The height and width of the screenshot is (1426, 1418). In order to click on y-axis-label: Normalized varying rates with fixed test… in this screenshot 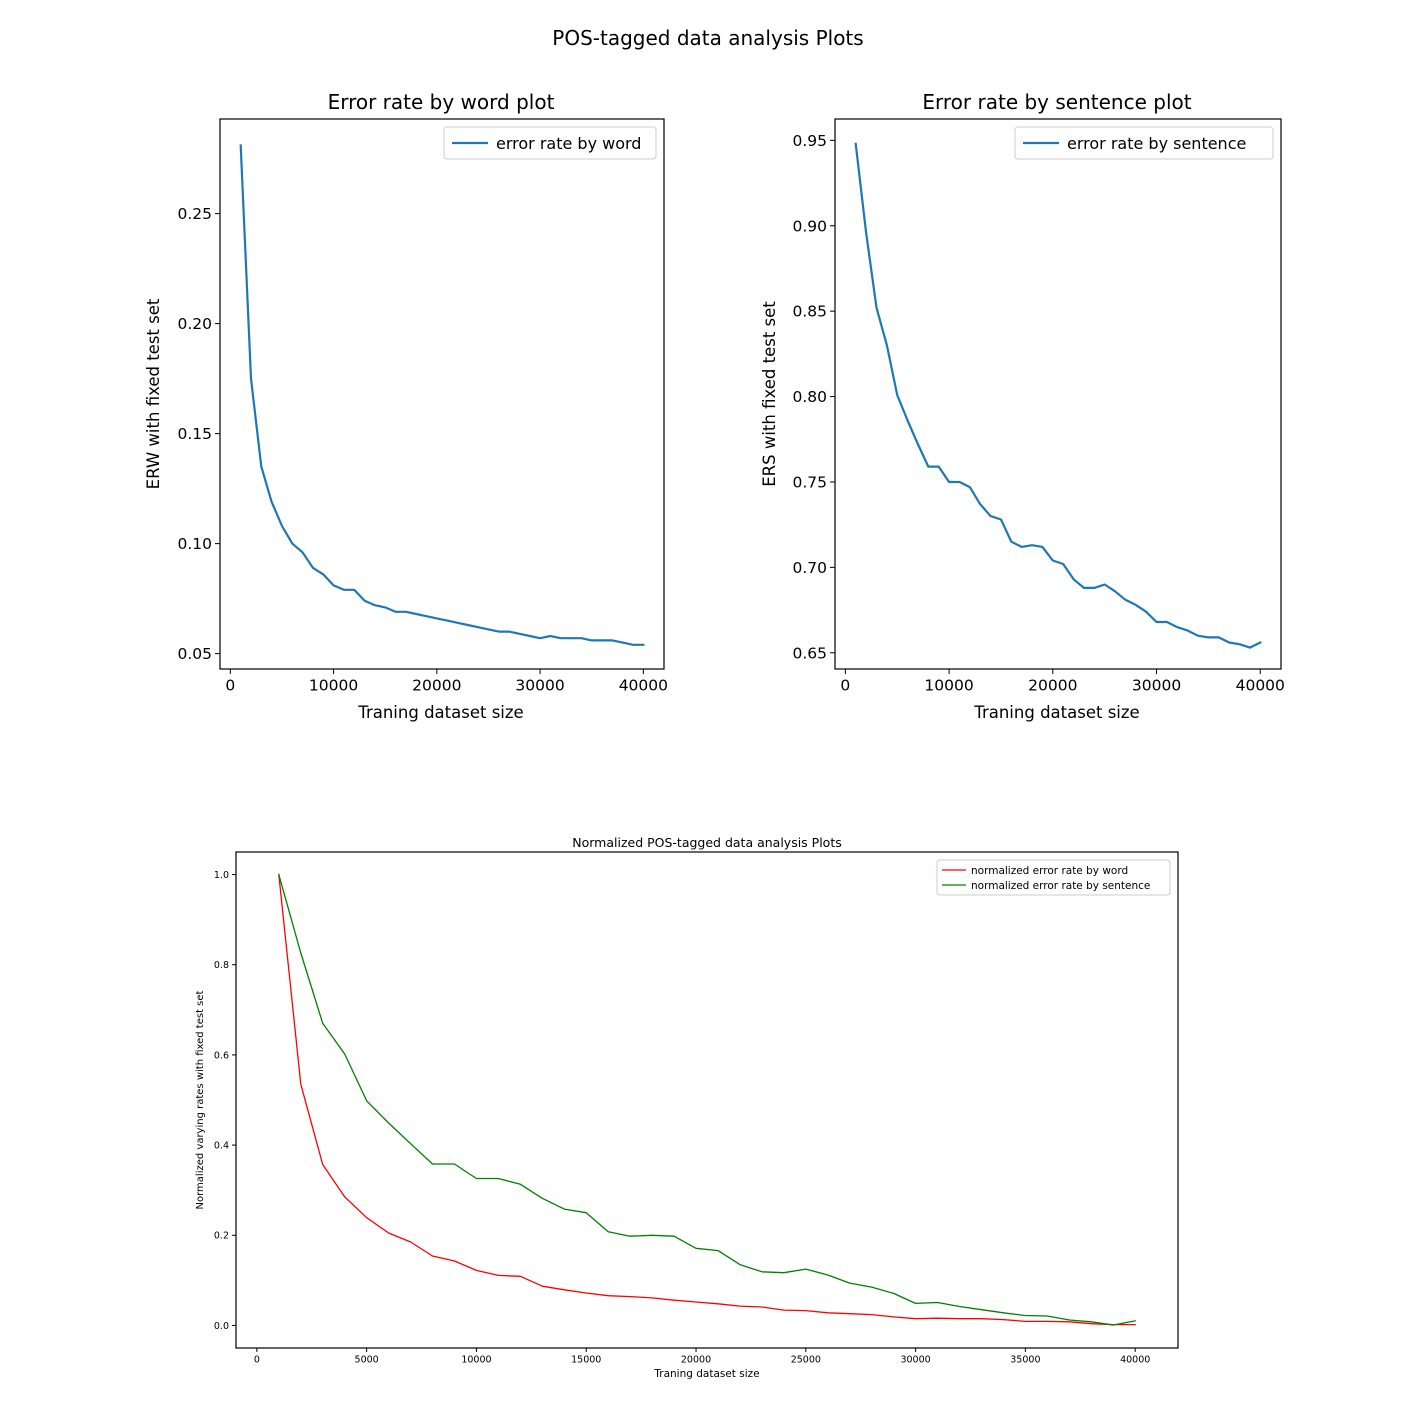, I will do `click(200, 1099)`.